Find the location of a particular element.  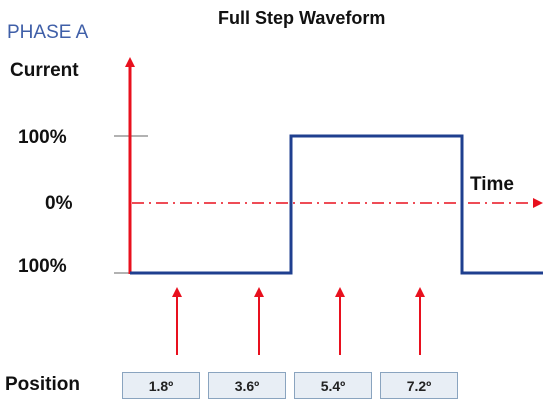

tick-label-top: 100% is located at coordinates (42, 137).